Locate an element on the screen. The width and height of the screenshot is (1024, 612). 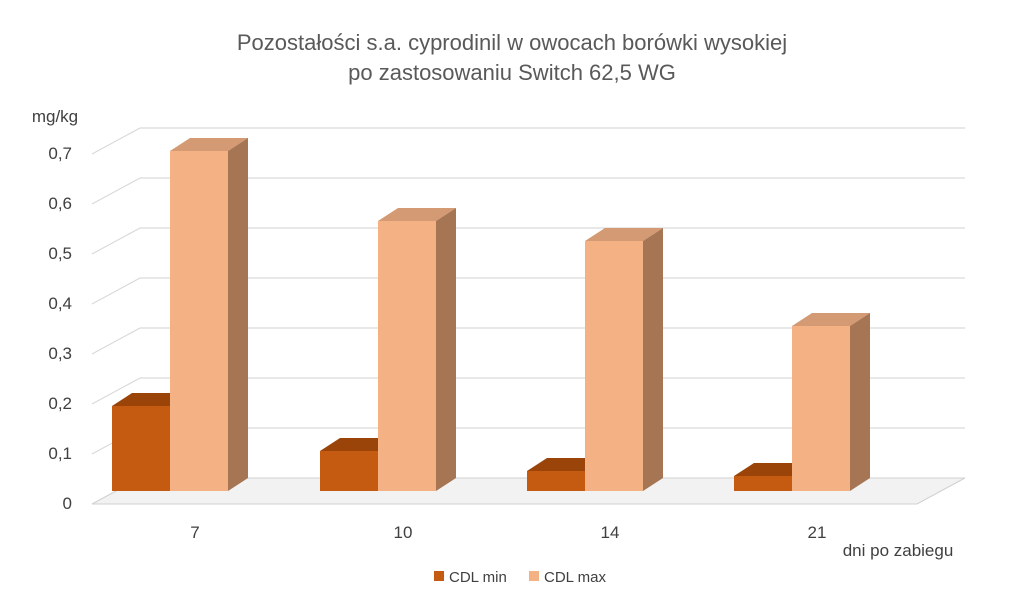
x-tick-label: 10 is located at coordinates (403, 532).